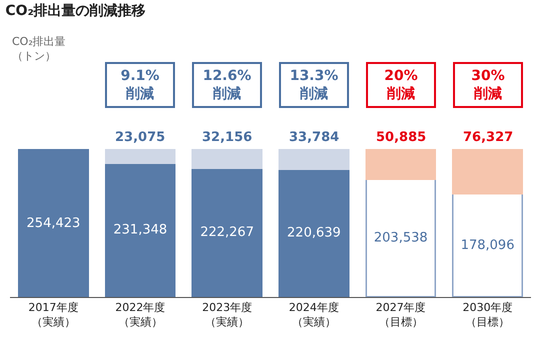 This screenshot has height=342, width=541. What do you see at coordinates (39, 48) in the screenshot?
I see `text: CO₂排出量（トン）` at bounding box center [39, 48].